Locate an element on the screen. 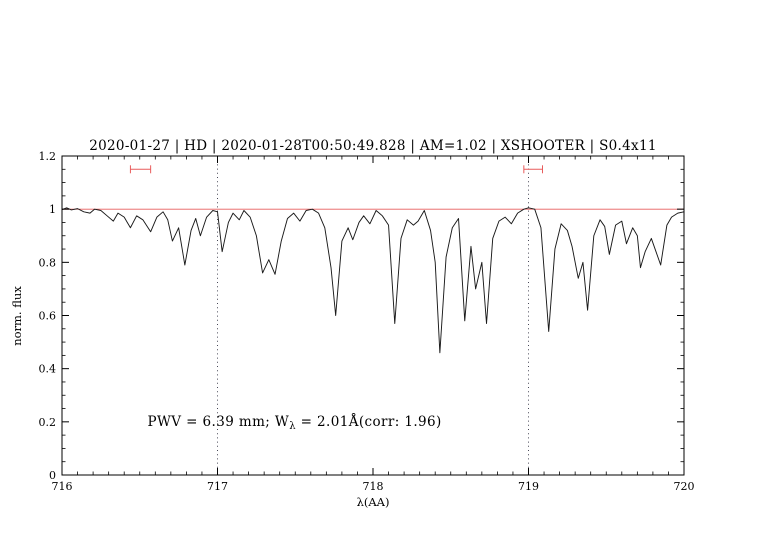 This screenshot has width=782, height=542. y-tick-label: 1 is located at coordinates (52, 209).